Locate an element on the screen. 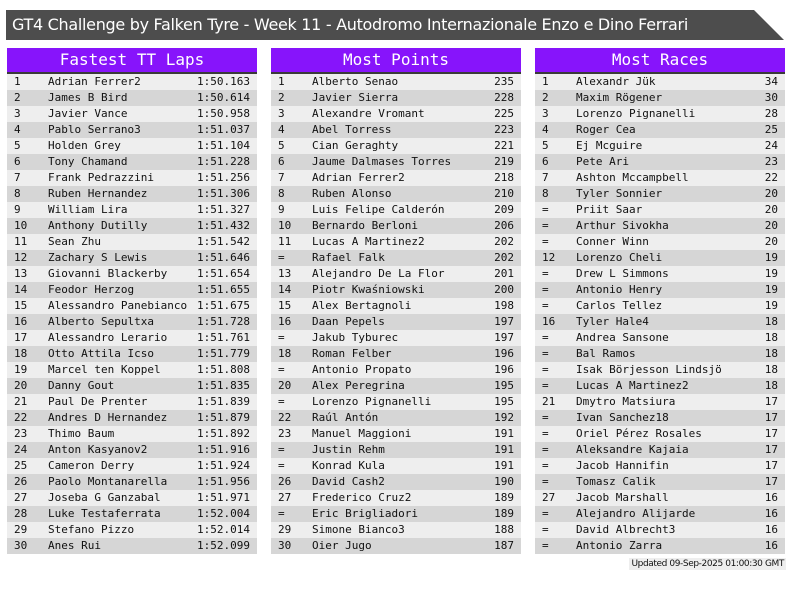 Image resolution: width=800 pixels, height=600 pixels. driver-name-cell: Andrea Sansone is located at coordinates (622, 337).